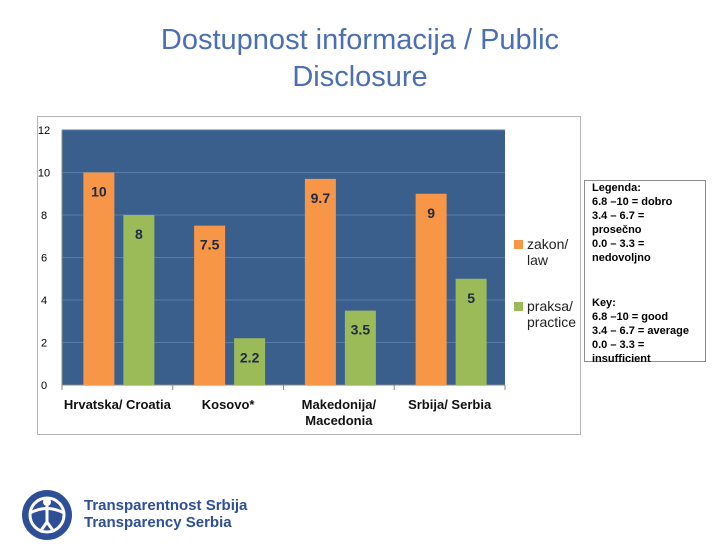 This screenshot has width=720, height=548. I want to click on y-tick-label: 8, so click(44, 216).